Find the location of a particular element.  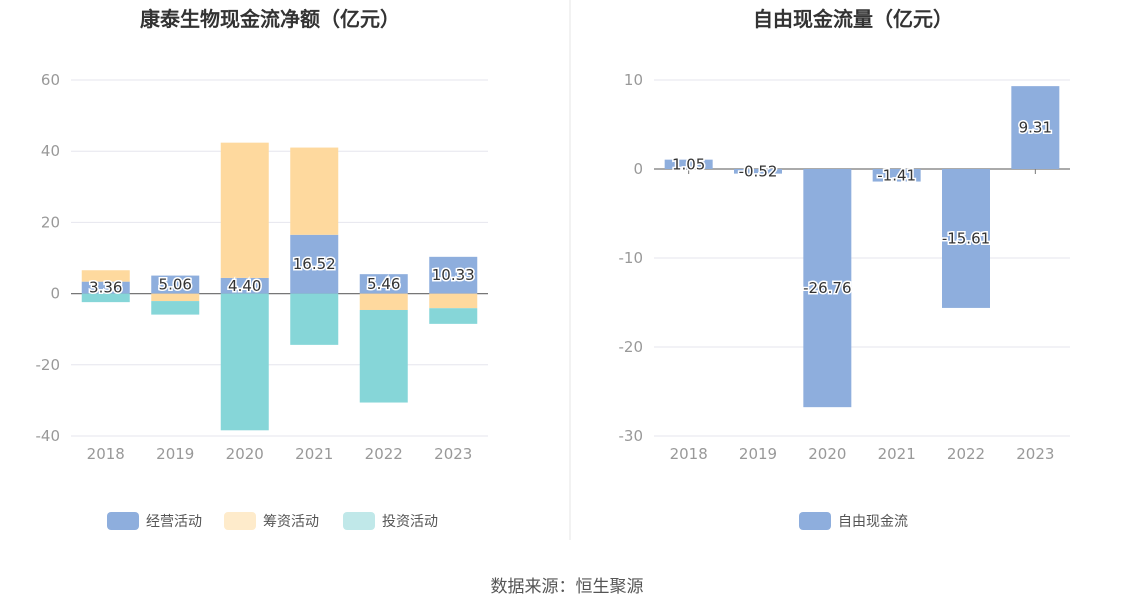

data-label: 5.46 is located at coordinates (383, 284).